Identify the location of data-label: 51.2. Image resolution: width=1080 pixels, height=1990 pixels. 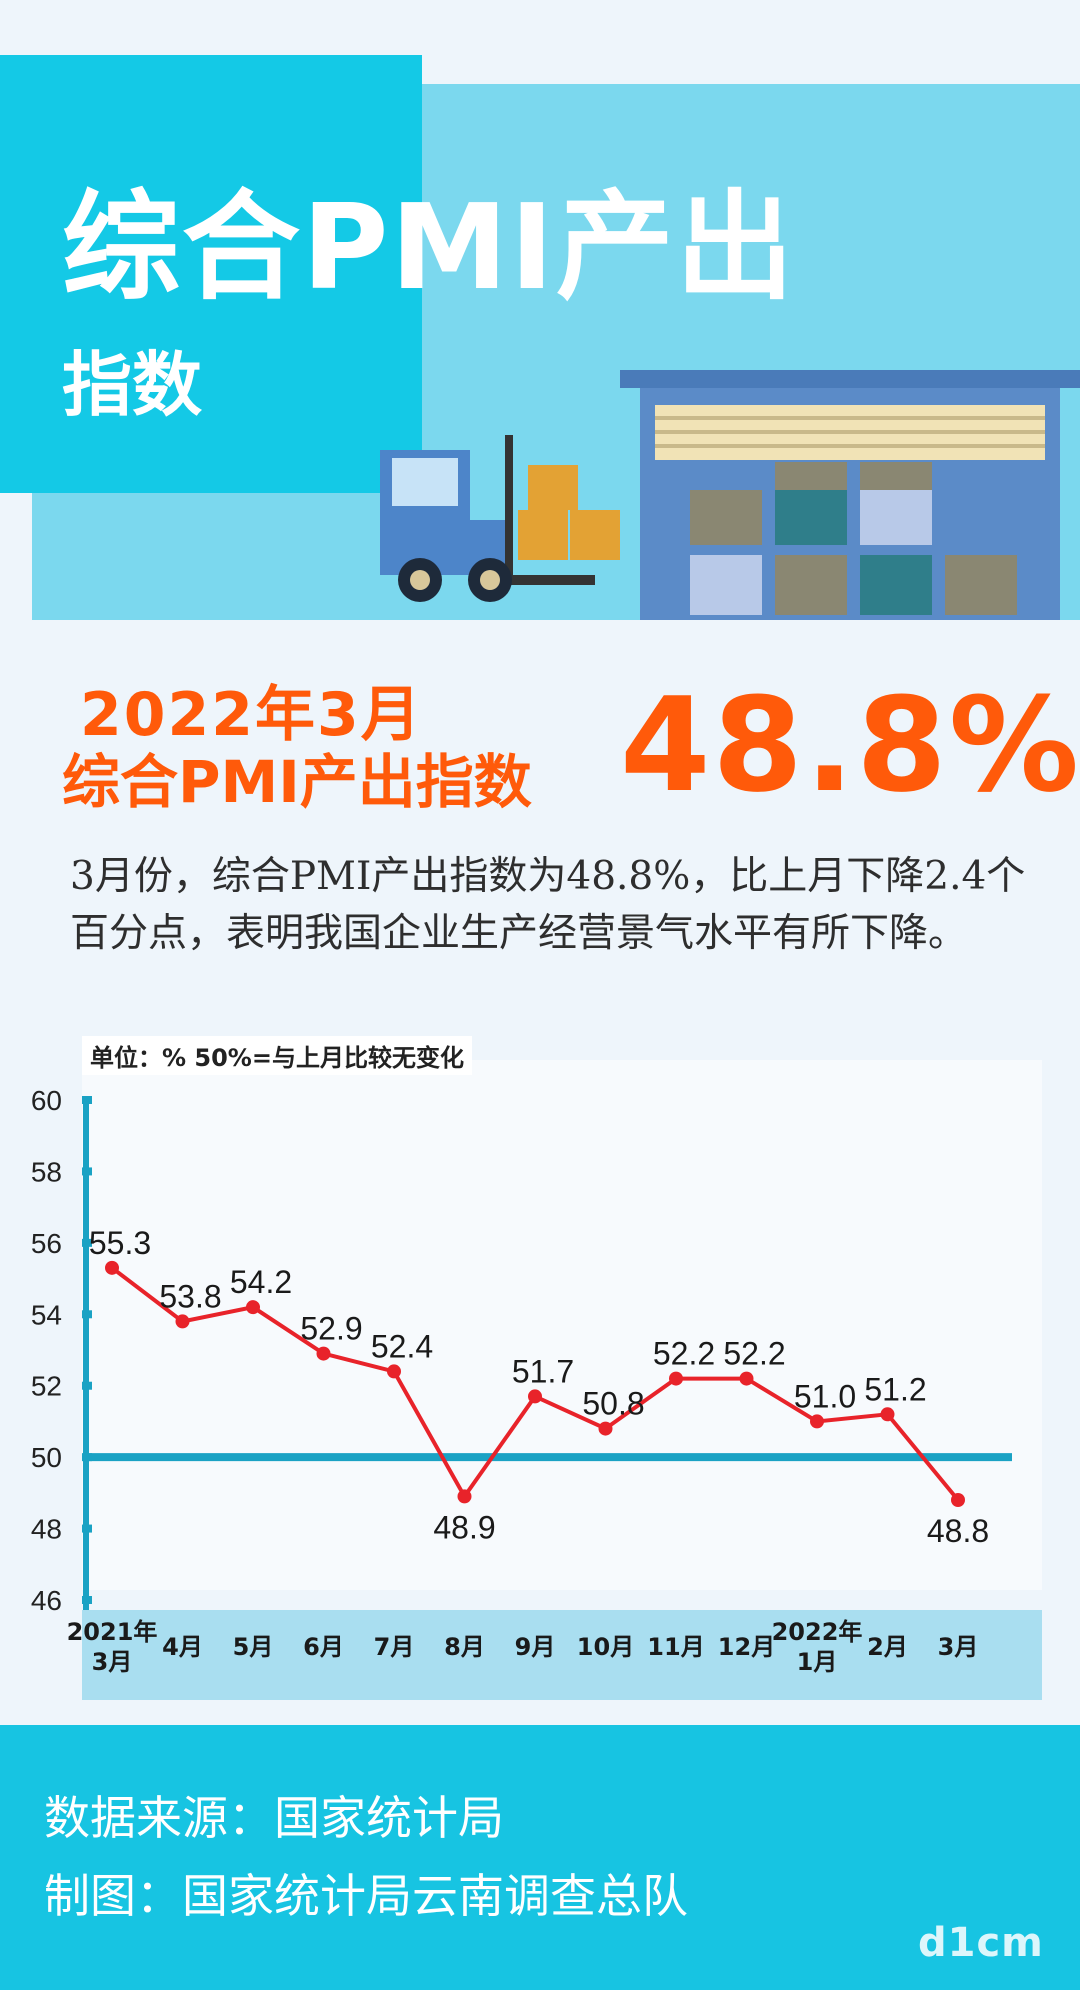
(895, 1389).